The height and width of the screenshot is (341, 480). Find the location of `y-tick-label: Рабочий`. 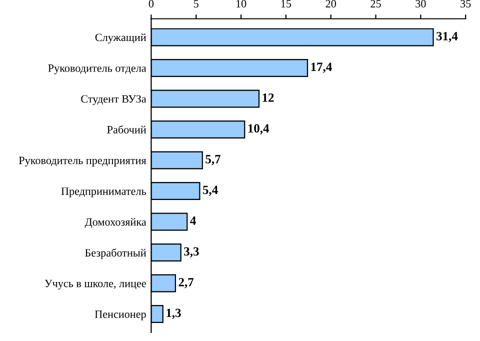

y-tick-label: Рабочий is located at coordinates (126, 129).